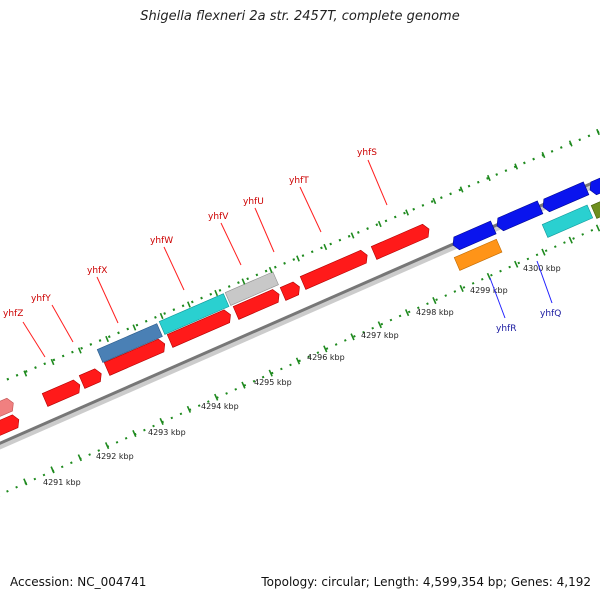 The width and height of the screenshot is (600, 600). What do you see at coordinates (380, 335) in the screenshot?
I see `scale-label: 4297 kbp` at bounding box center [380, 335].